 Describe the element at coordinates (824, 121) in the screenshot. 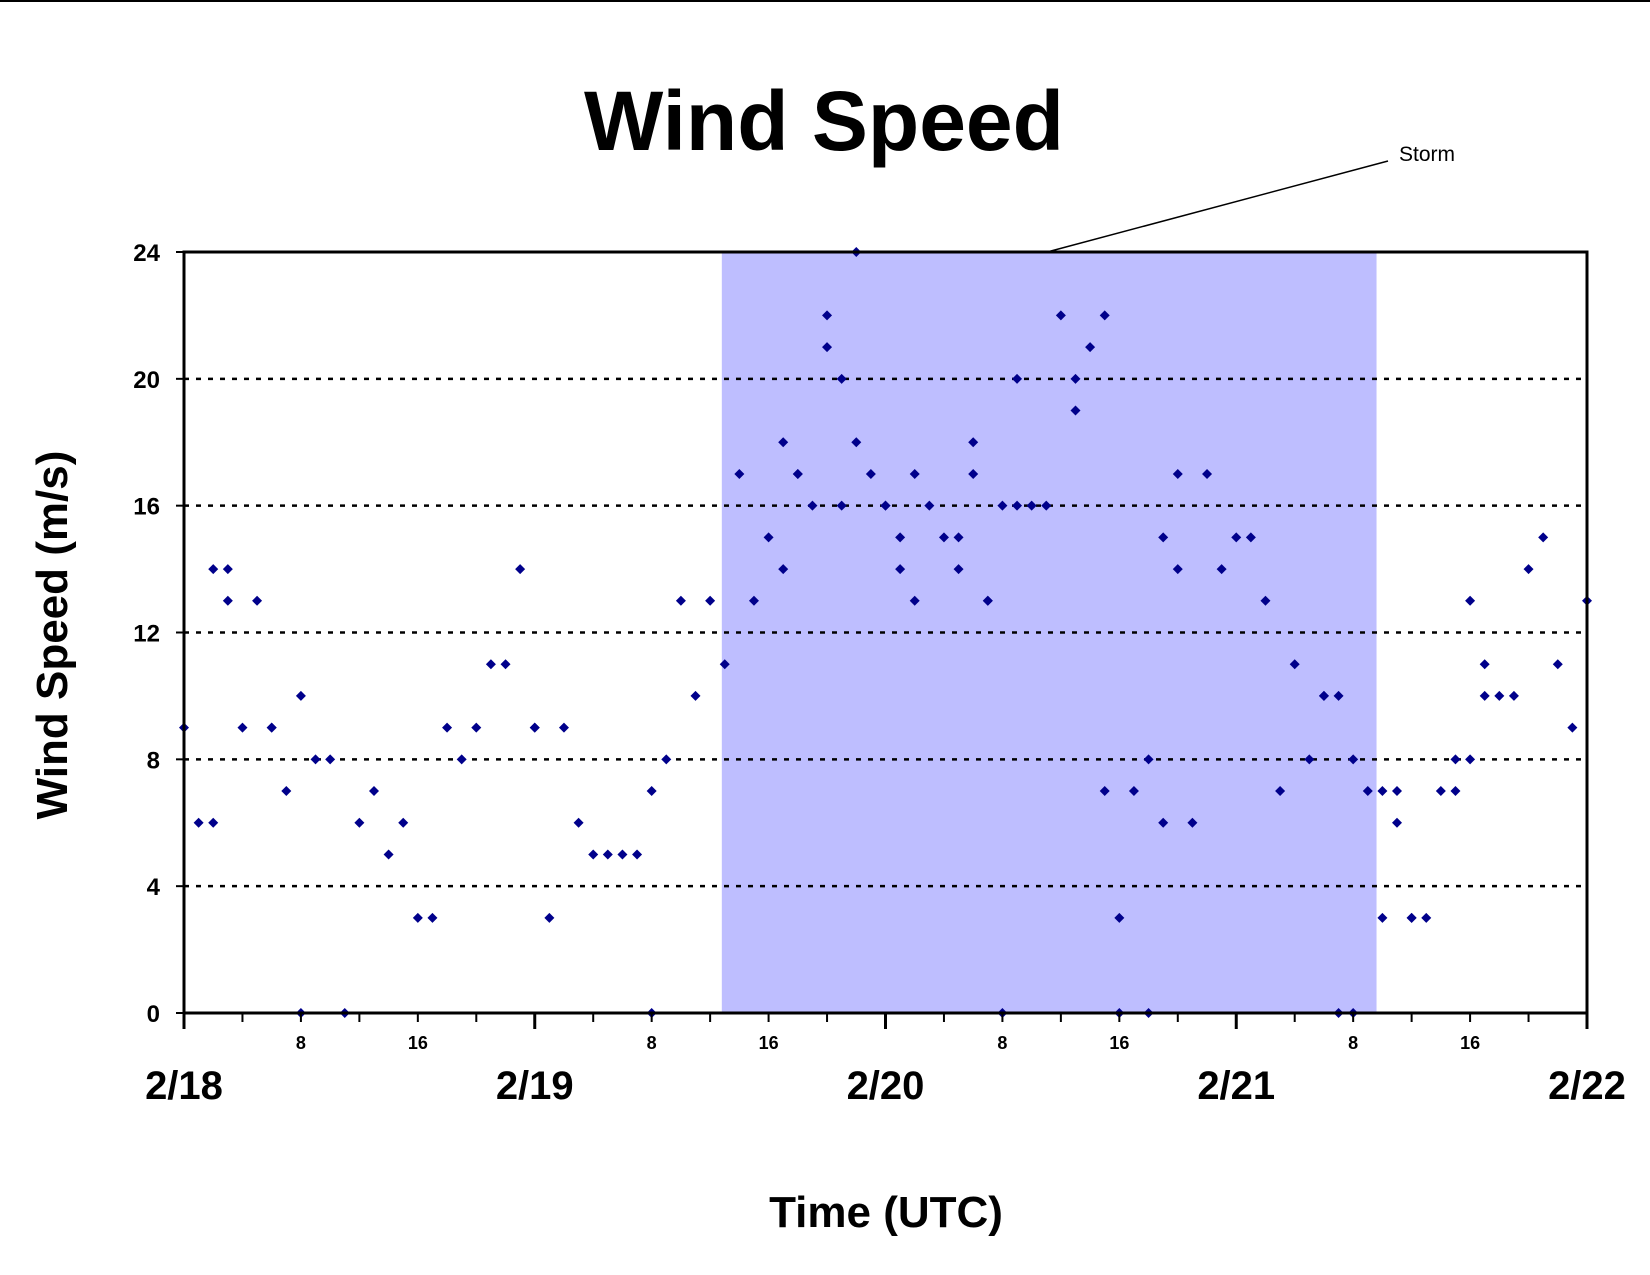

I see `chart-title: Wind Speed` at that location.